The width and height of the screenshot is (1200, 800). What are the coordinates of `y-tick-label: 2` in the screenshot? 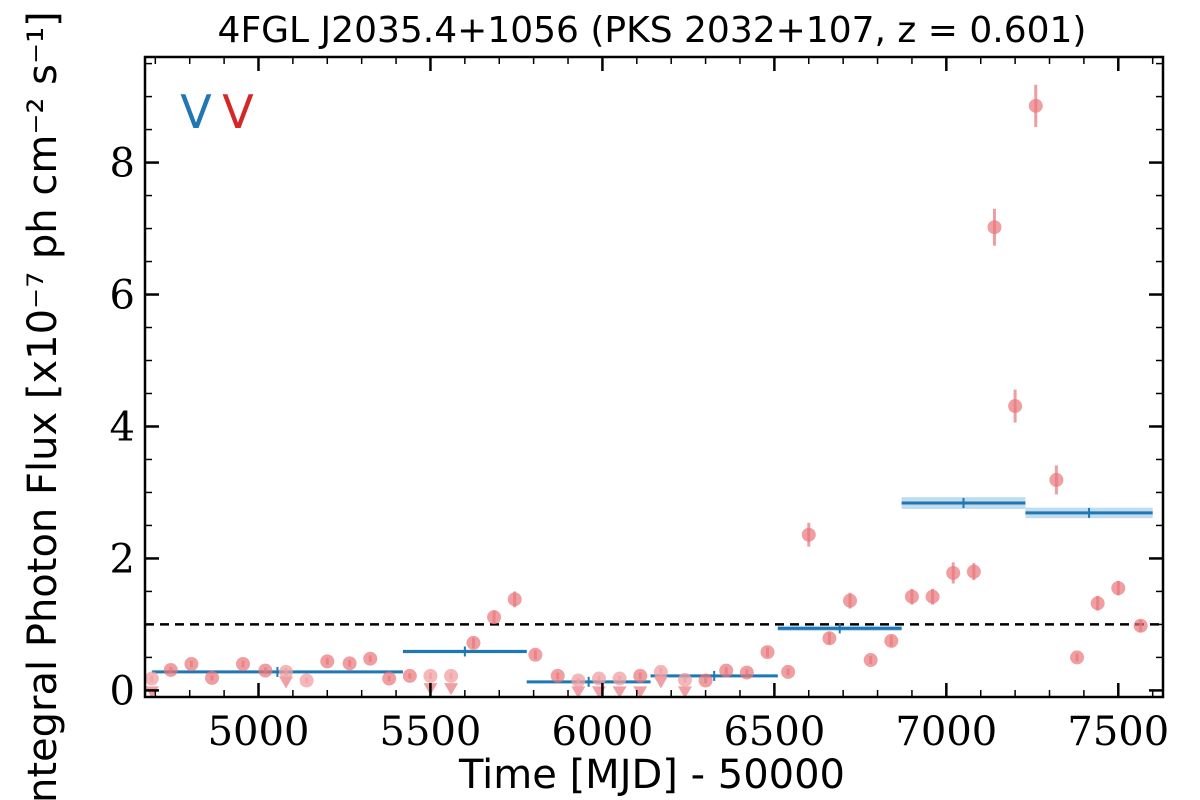 It's located at (122, 559).